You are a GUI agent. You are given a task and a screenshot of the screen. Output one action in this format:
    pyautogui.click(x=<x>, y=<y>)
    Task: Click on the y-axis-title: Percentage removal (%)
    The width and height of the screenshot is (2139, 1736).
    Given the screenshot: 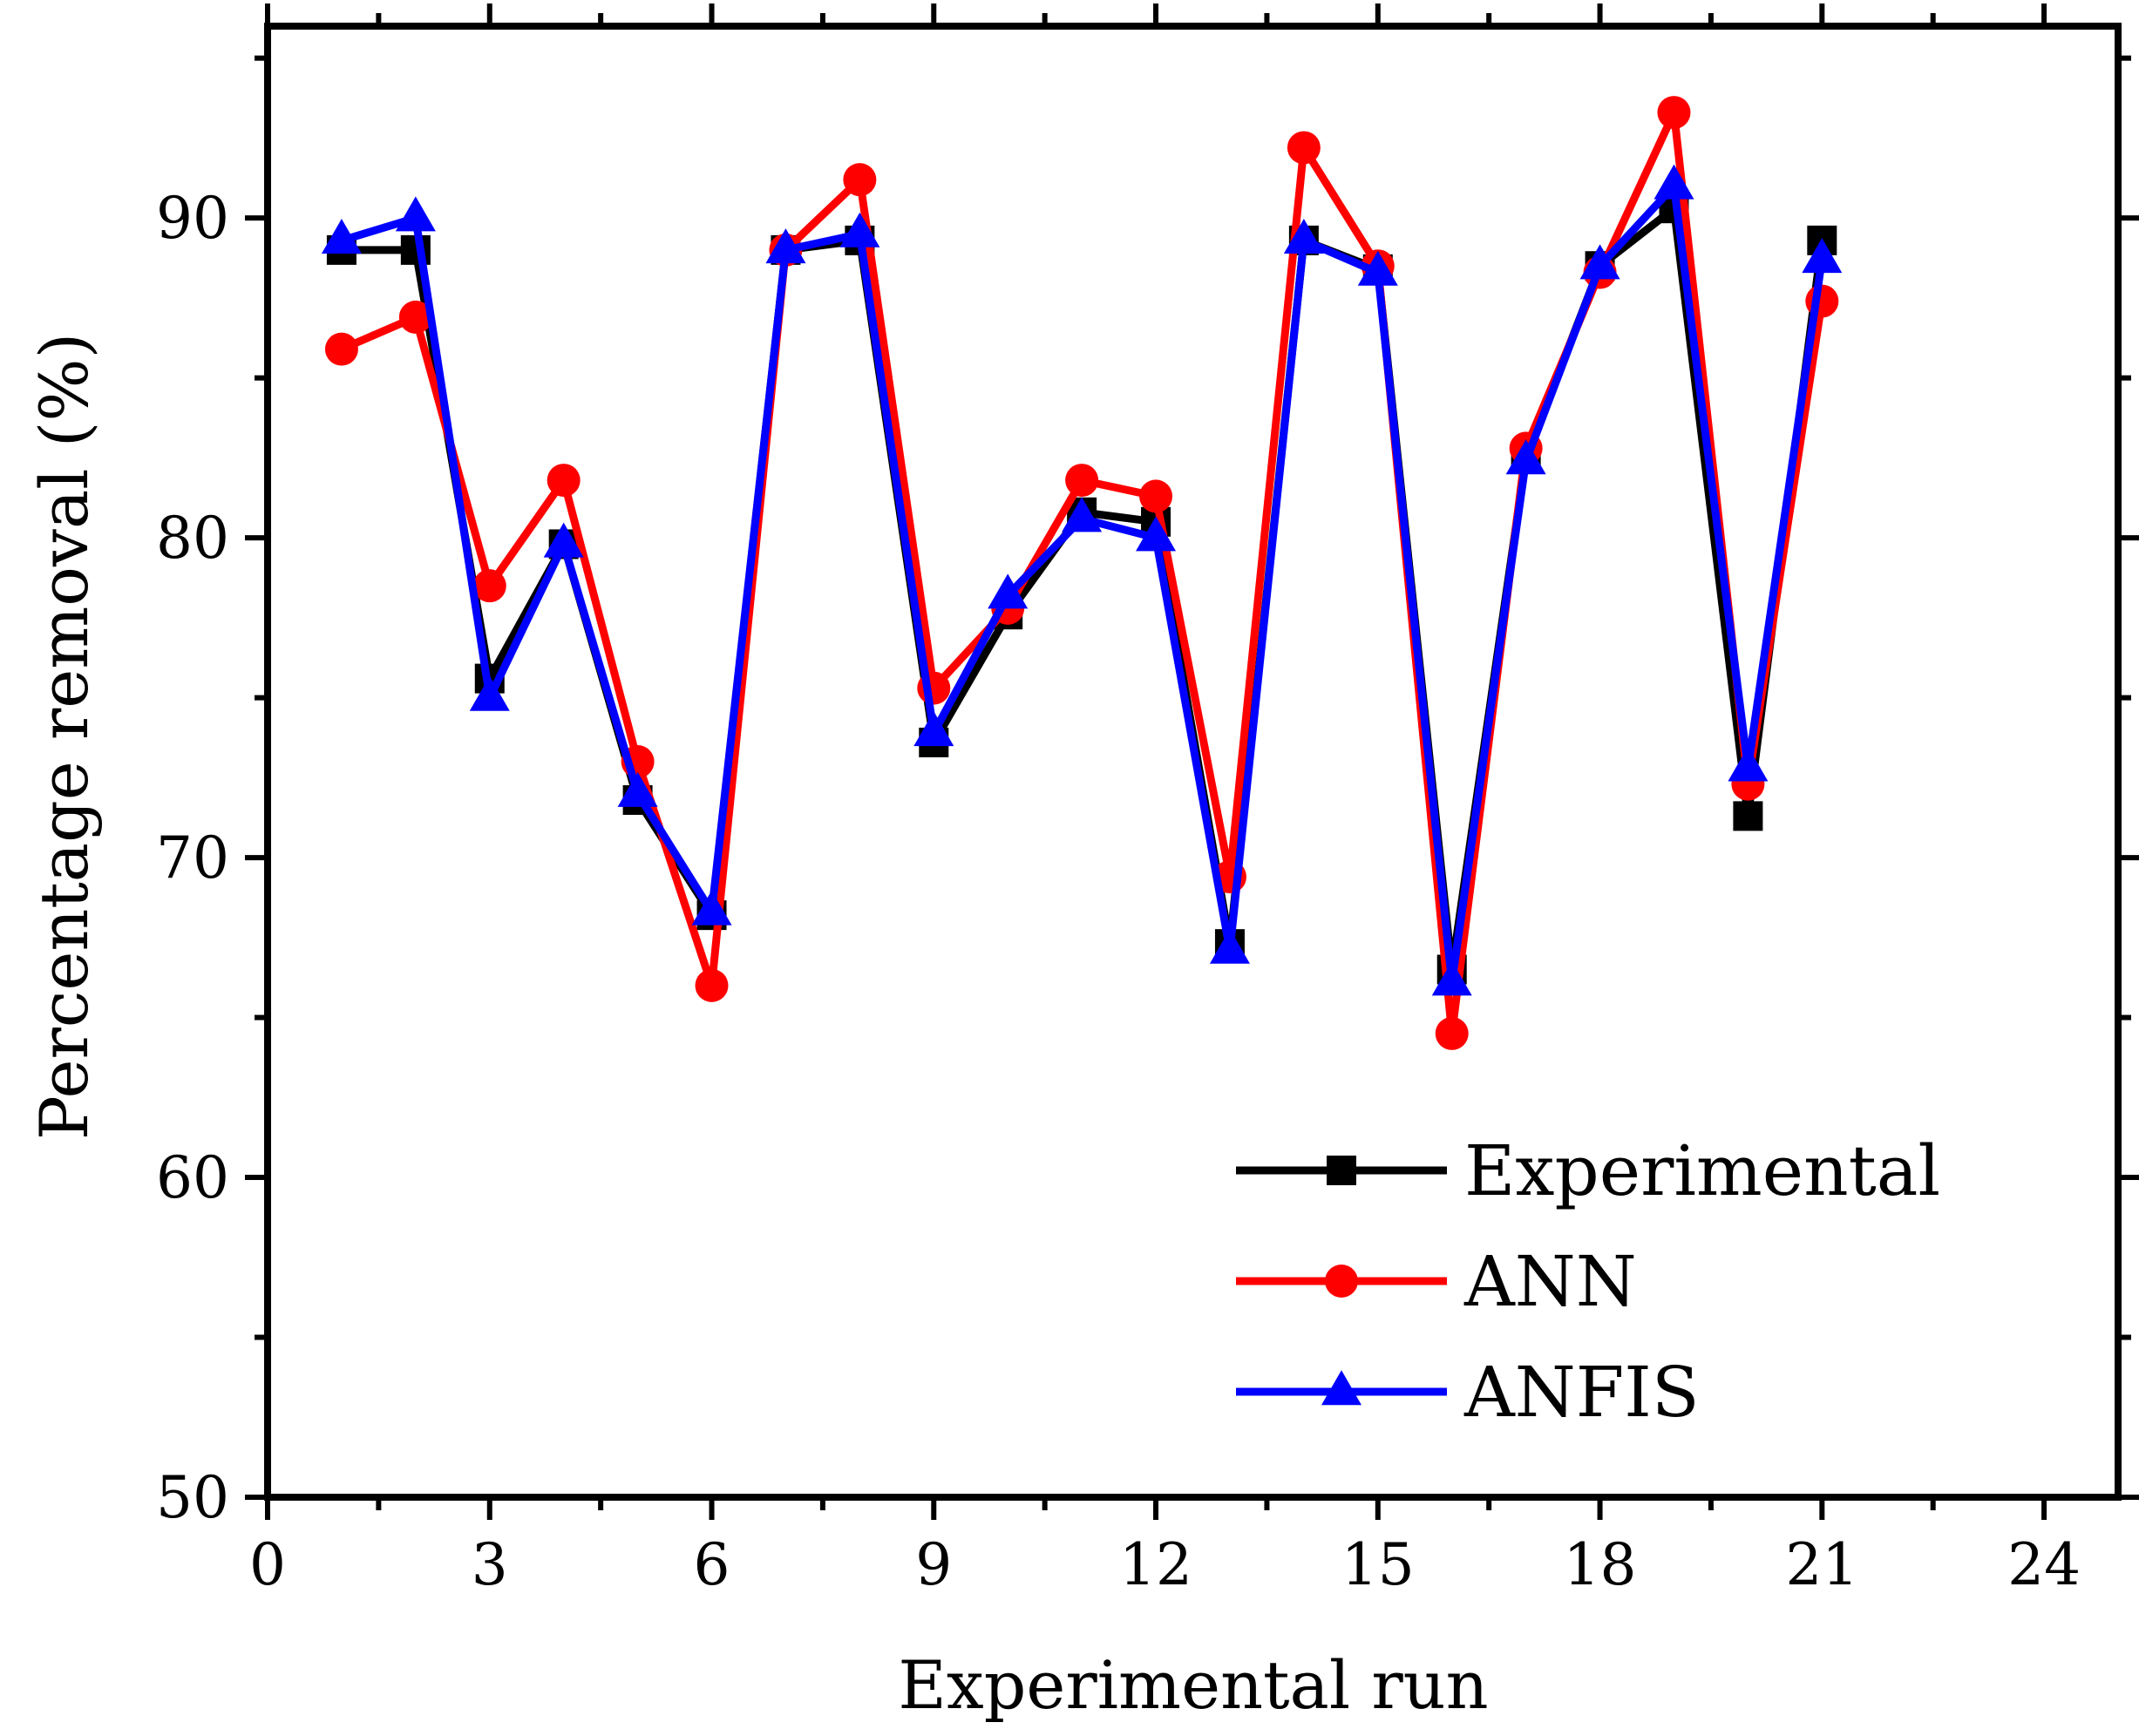 What is the action you would take?
    pyautogui.click(x=64, y=737)
    